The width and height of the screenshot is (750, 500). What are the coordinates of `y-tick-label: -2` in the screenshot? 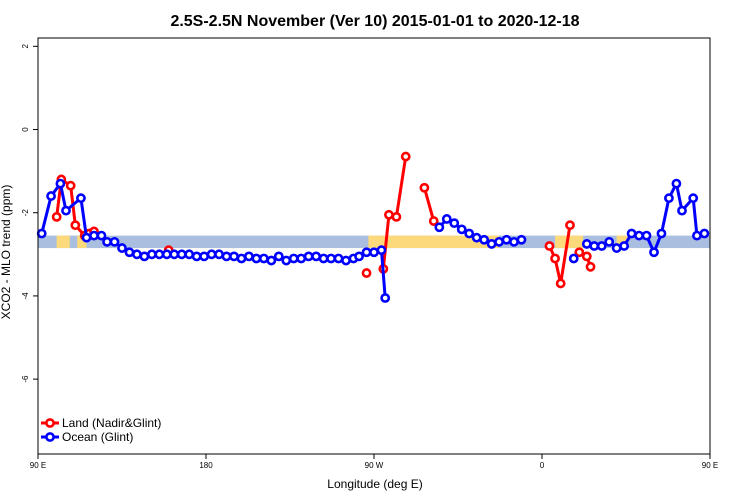 It's located at (25, 213).